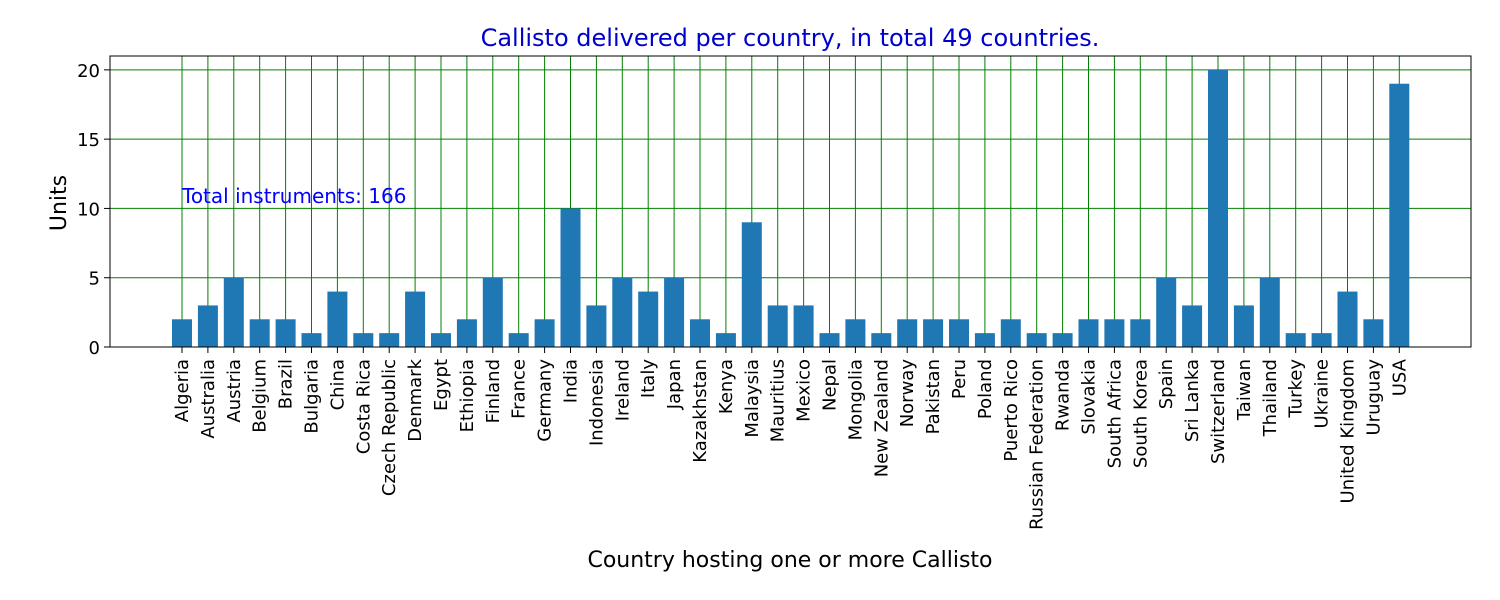 The height and width of the screenshot is (600, 1500). What do you see at coordinates (234, 391) in the screenshot?
I see `x-tick-label: Austria` at bounding box center [234, 391].